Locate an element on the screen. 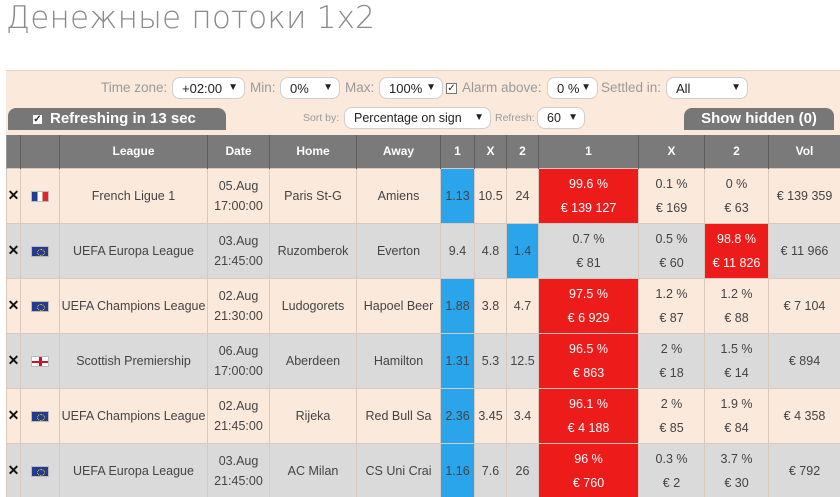  money-2-amount: € 30 is located at coordinates (736, 482).